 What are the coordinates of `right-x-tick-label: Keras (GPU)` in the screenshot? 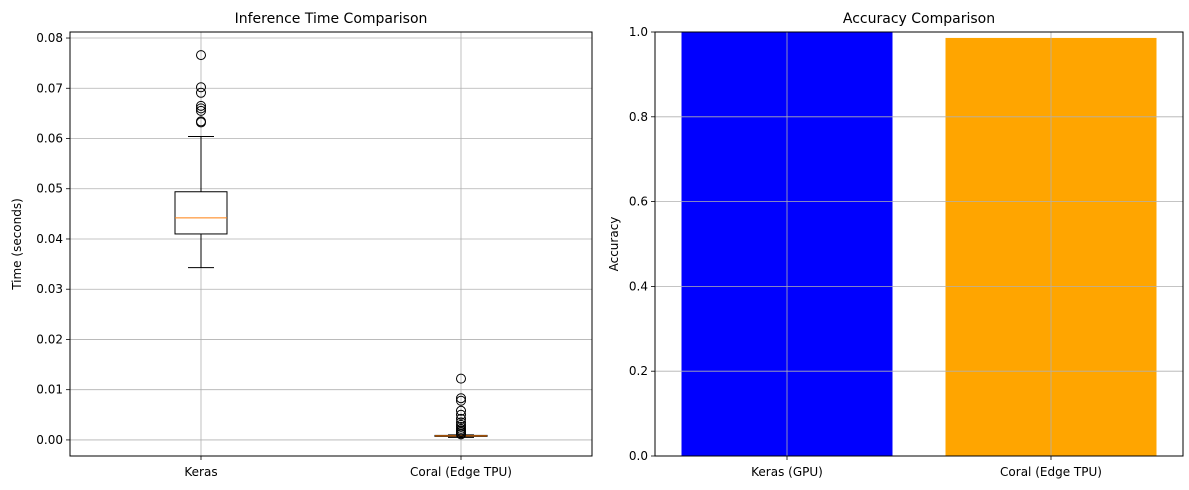 It's located at (787, 472).